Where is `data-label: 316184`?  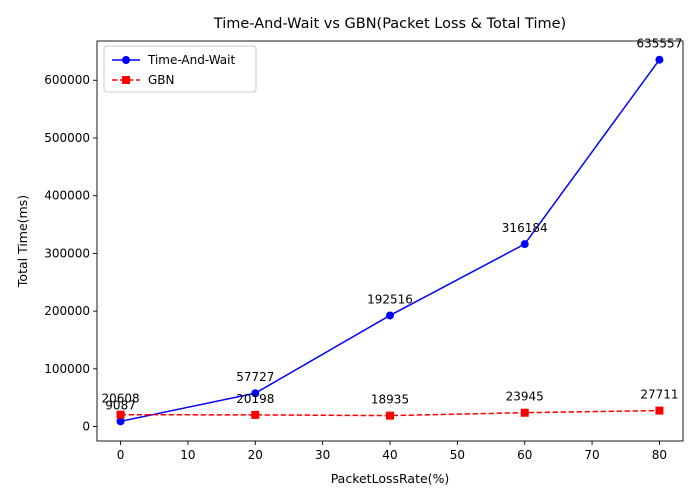 data-label: 316184 is located at coordinates (525, 228).